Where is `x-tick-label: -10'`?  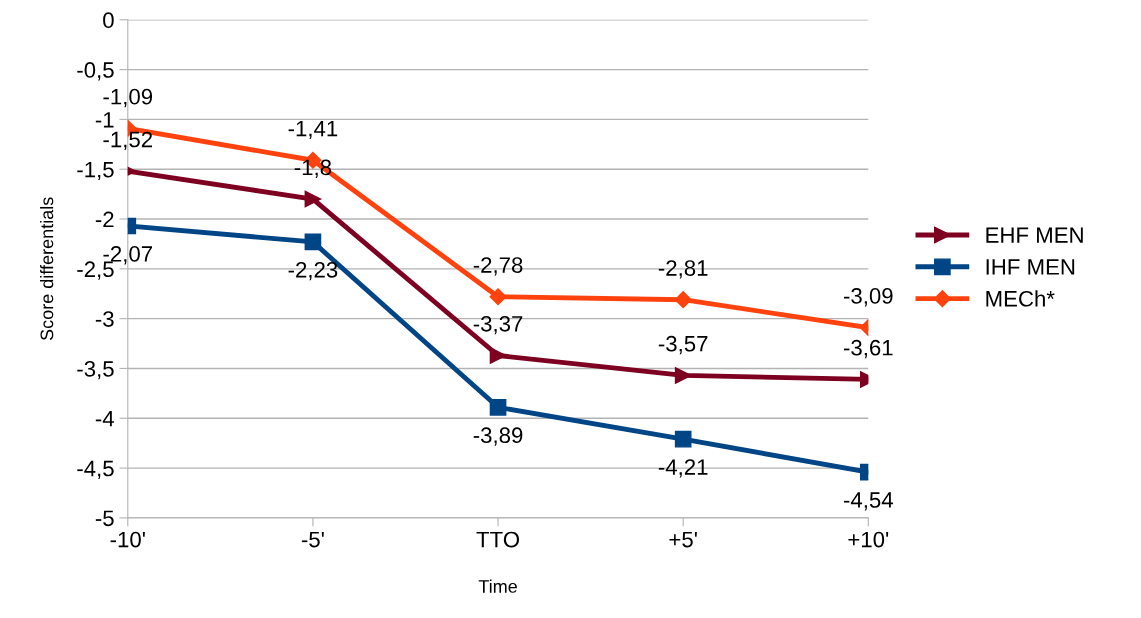
x-tick-label: -10' is located at coordinates (127, 539).